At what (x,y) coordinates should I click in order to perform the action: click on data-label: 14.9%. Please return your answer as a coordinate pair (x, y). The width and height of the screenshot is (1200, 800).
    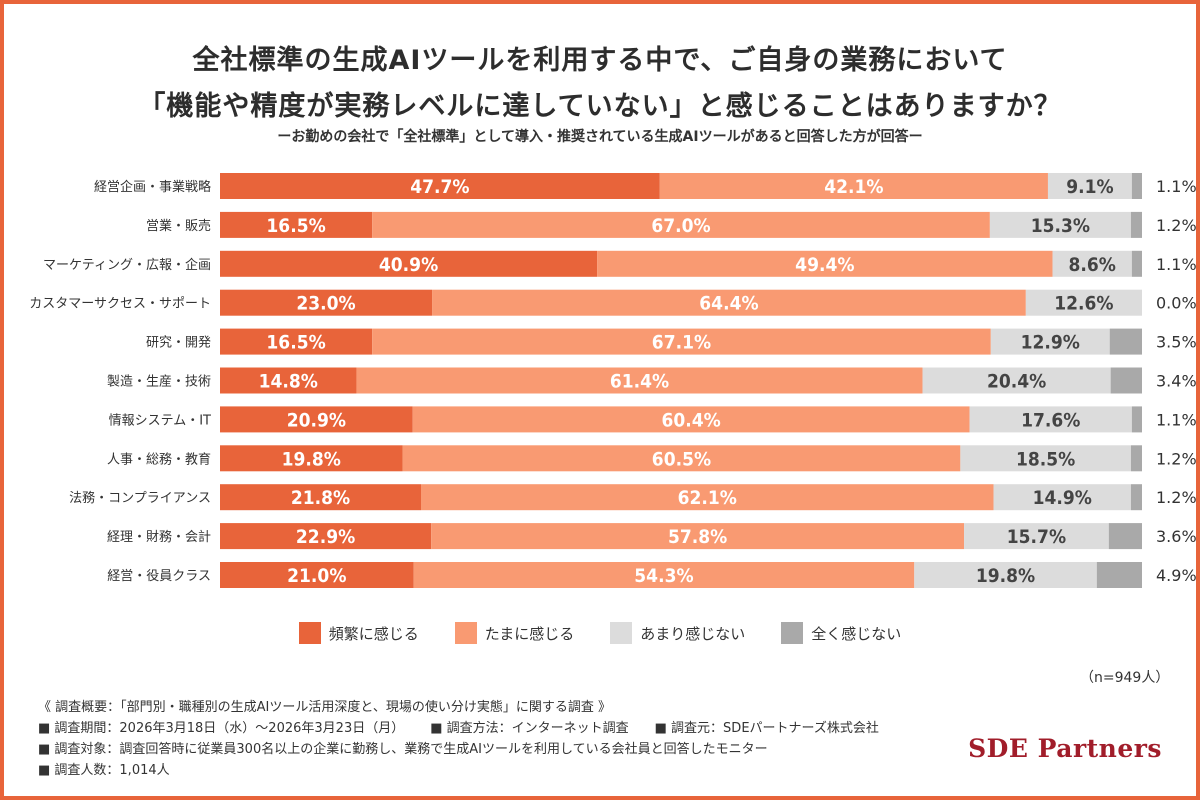
    Looking at the image, I should click on (1062, 498).